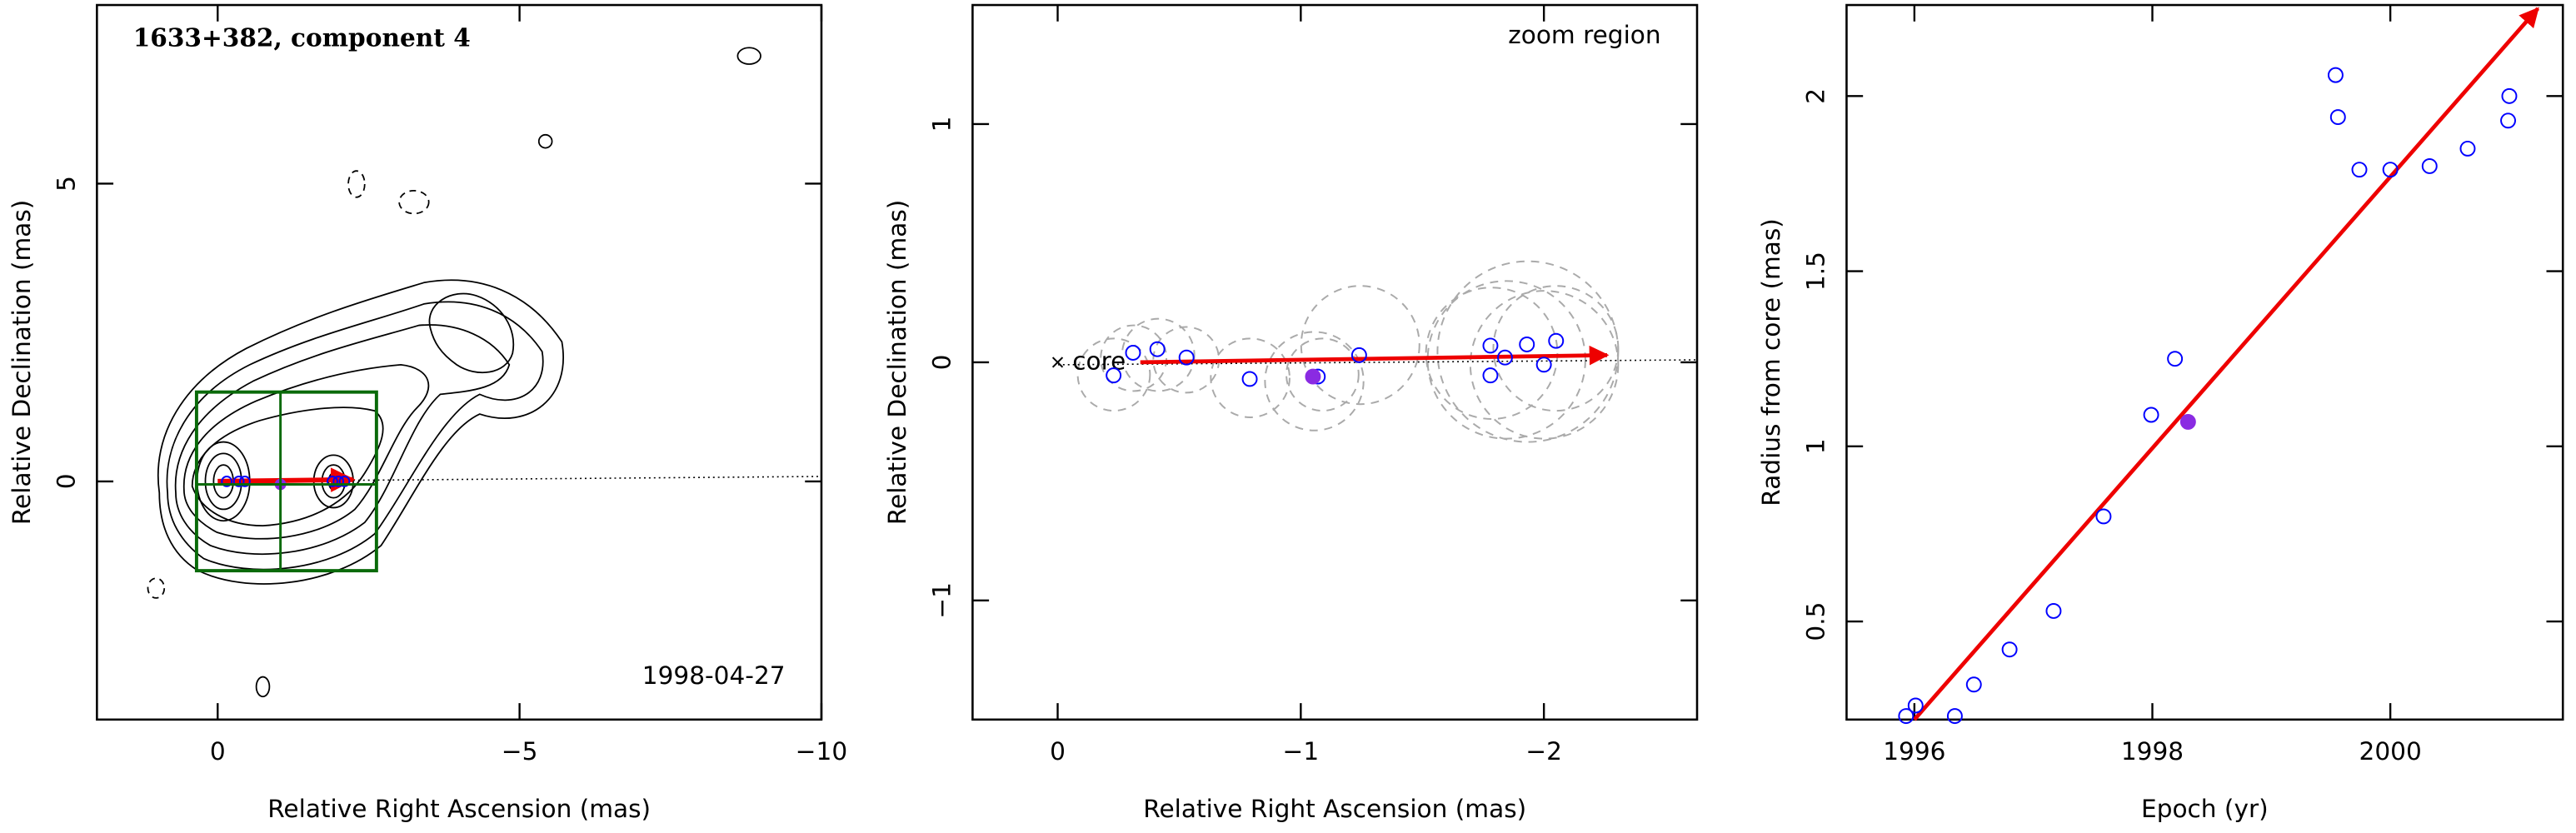 Image resolution: width=2576 pixels, height=833 pixels. I want to click on x-axis-label: Epoch (yr), so click(2205, 809).